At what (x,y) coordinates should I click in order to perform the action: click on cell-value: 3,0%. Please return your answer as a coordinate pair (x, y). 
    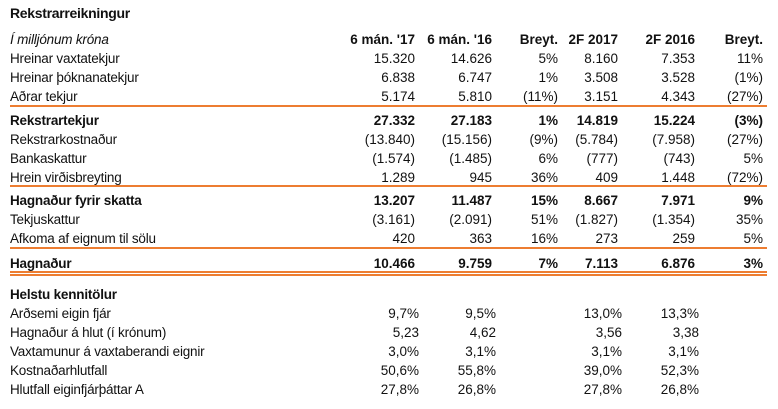
    Looking at the image, I should click on (403, 351).